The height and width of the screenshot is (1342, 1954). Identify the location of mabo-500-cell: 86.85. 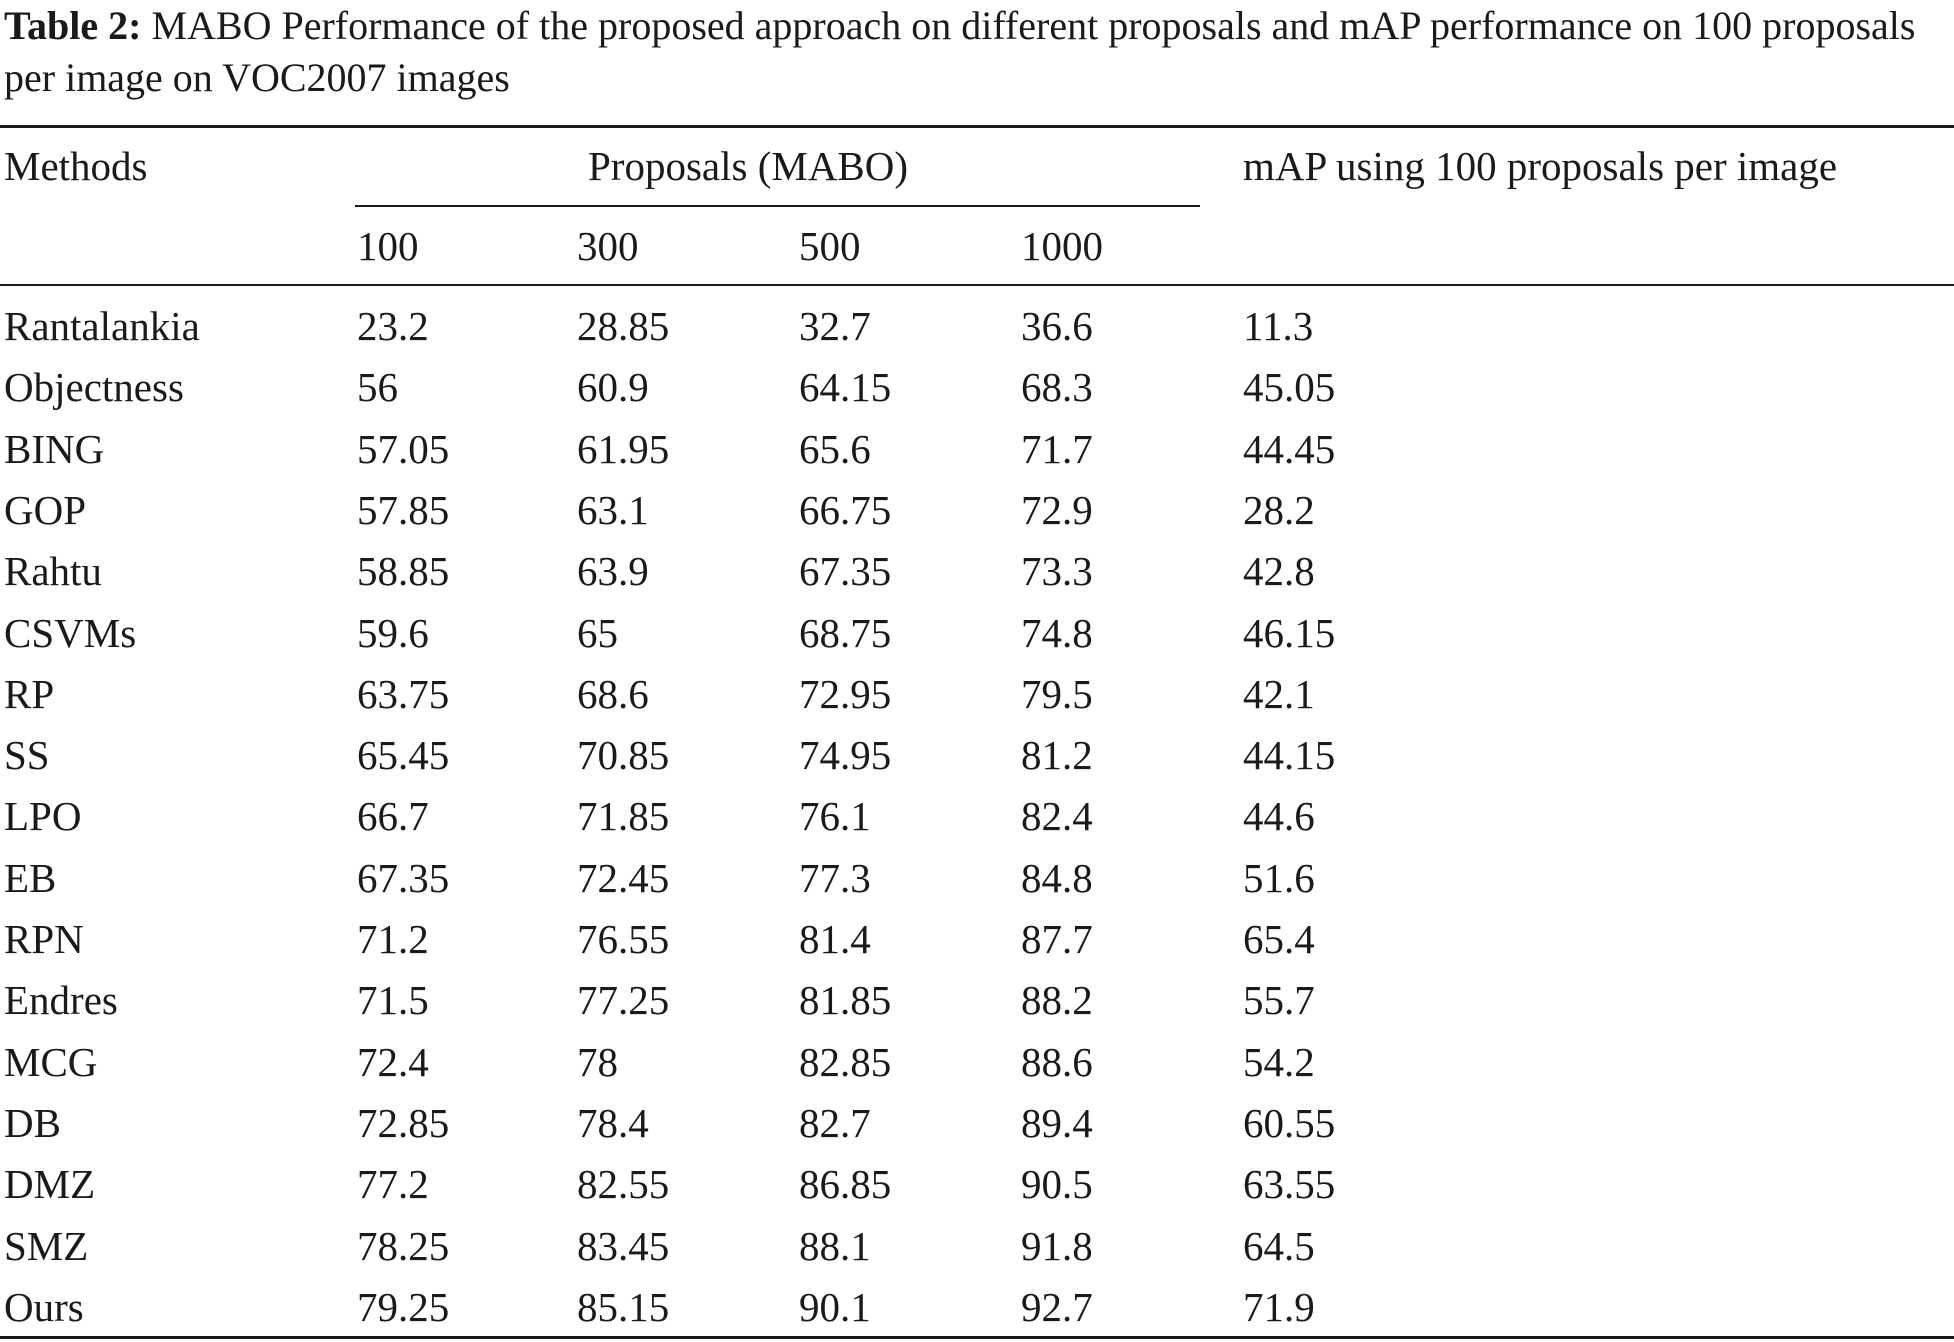
(845, 1184).